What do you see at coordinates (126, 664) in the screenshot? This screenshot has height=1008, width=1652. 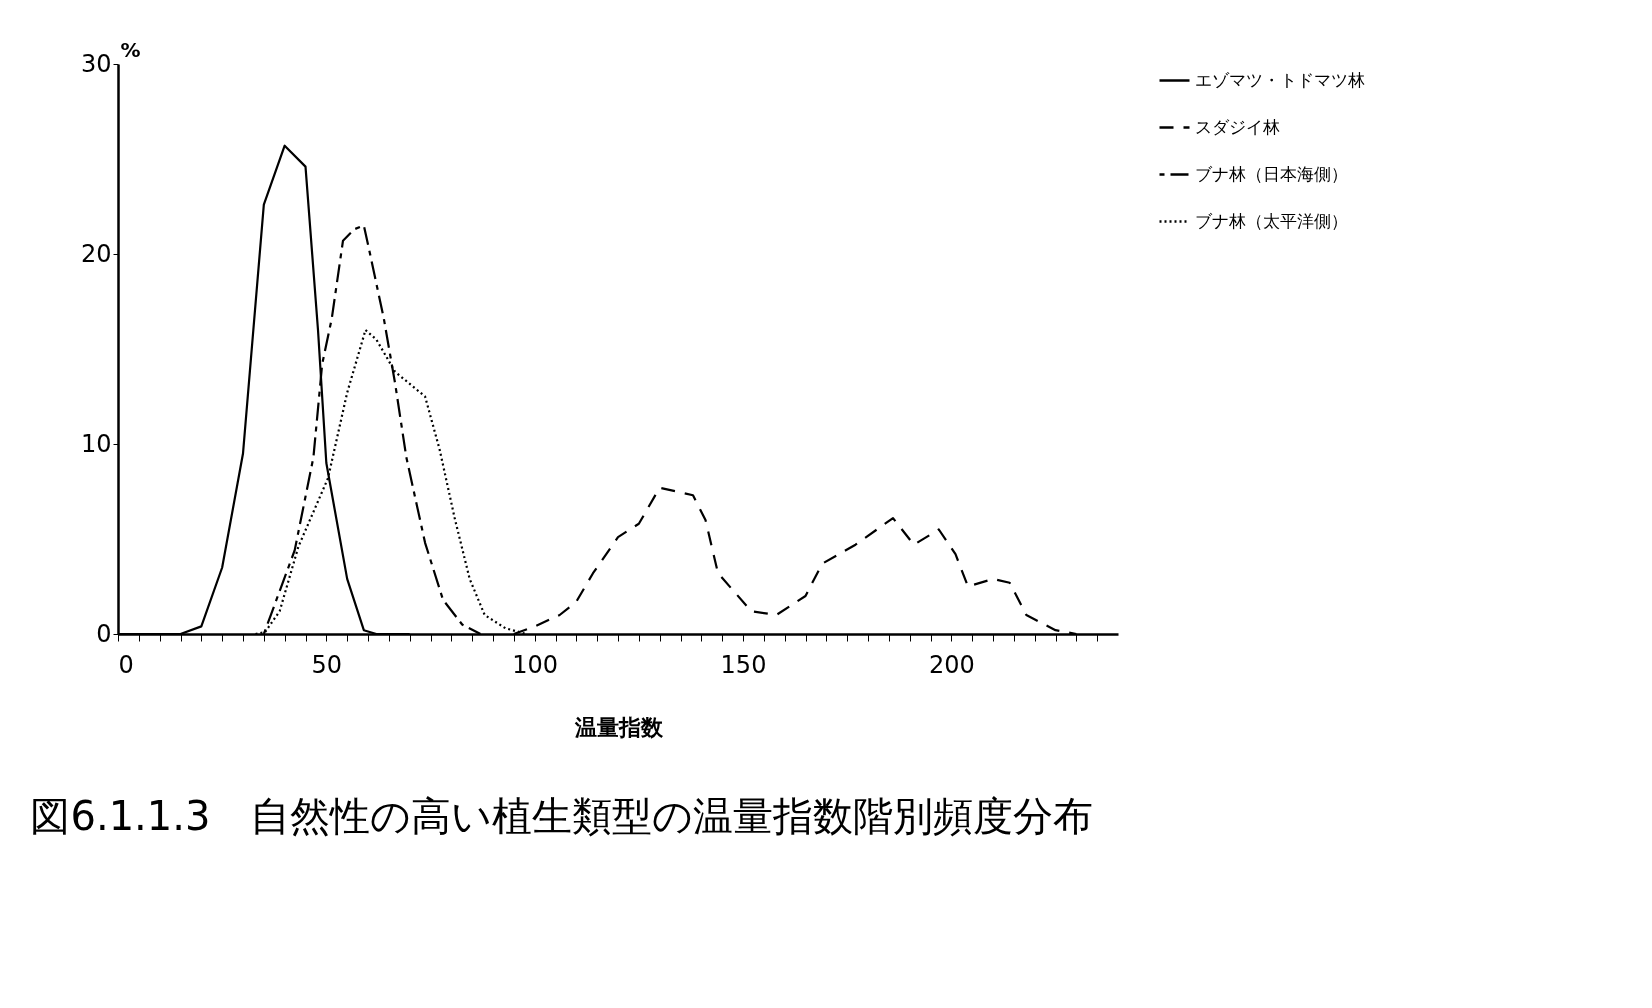 I see `x-tick-label: 0` at bounding box center [126, 664].